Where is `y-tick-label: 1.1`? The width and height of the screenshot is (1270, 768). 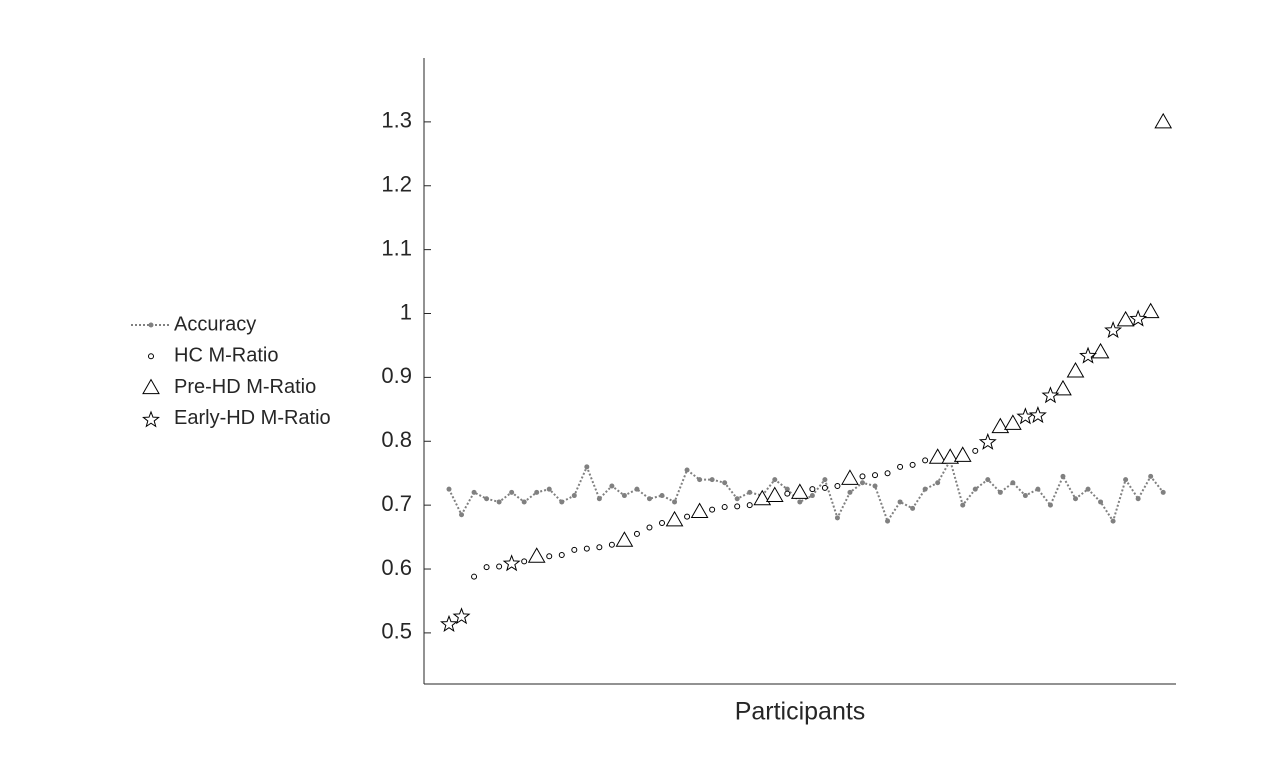 y-tick-label: 1.1 is located at coordinates (396, 247).